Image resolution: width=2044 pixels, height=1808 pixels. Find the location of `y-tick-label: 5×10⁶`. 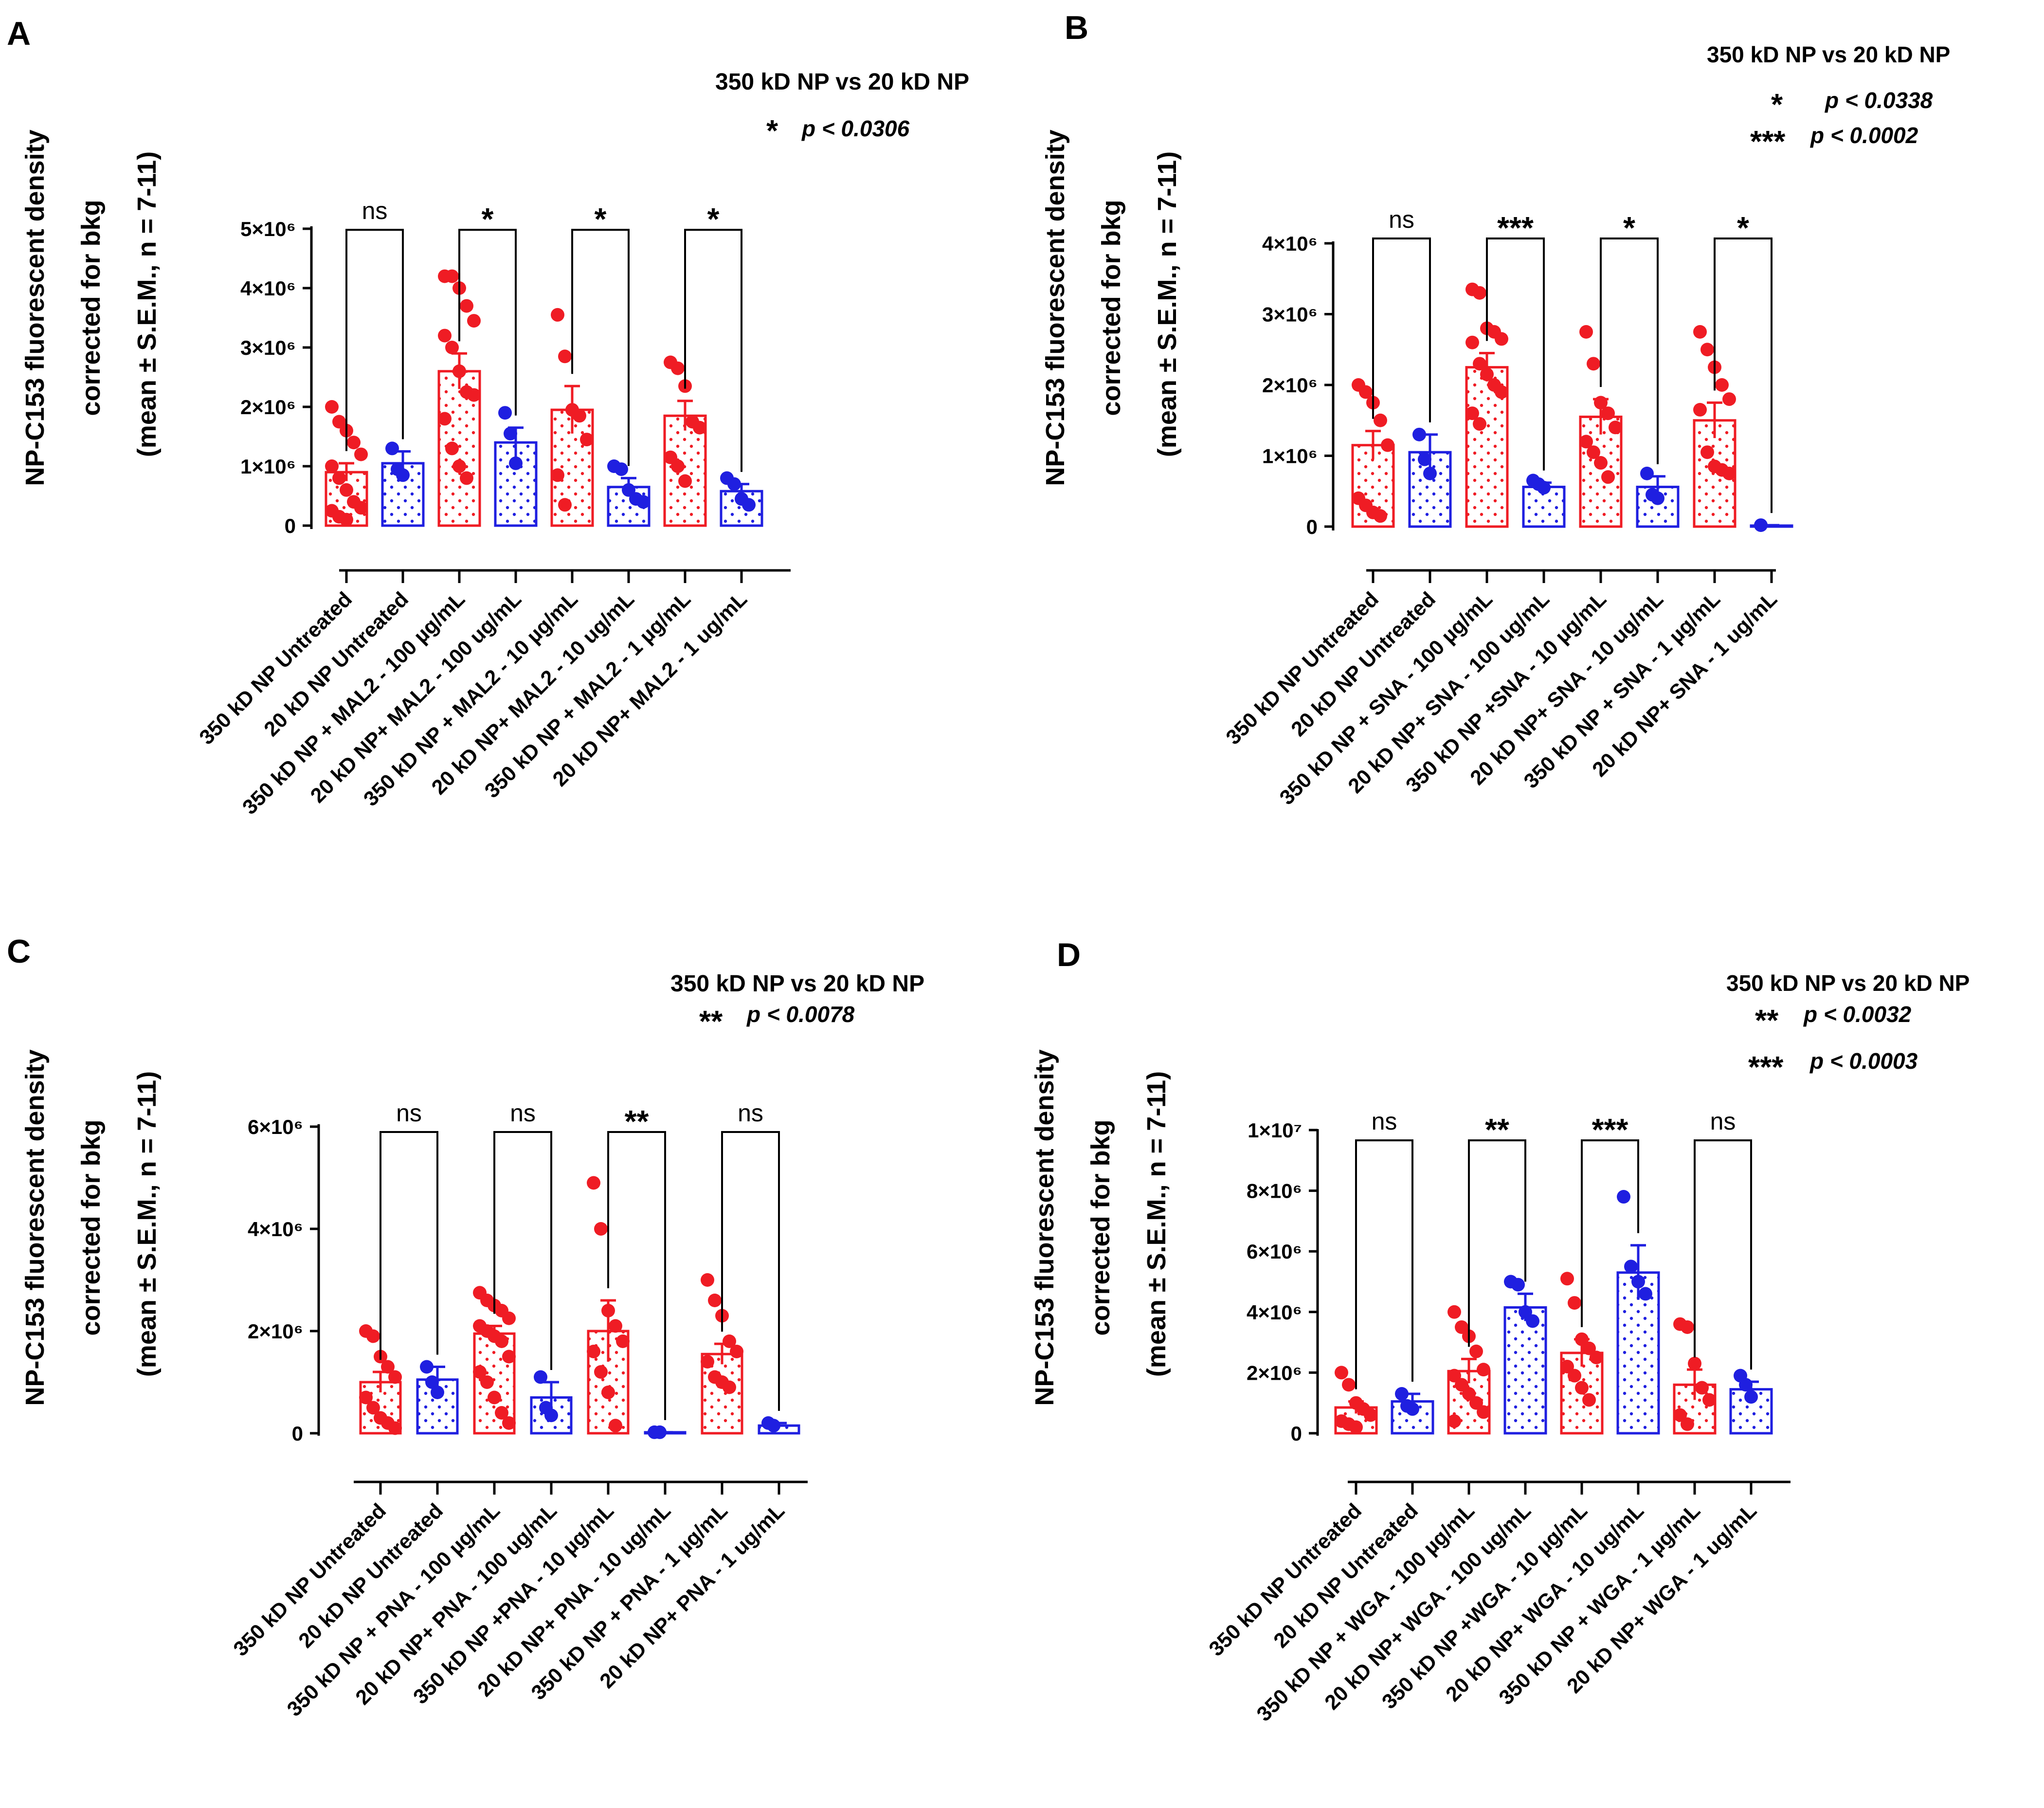

y-tick-label: 5×10⁶ is located at coordinates (268, 229).